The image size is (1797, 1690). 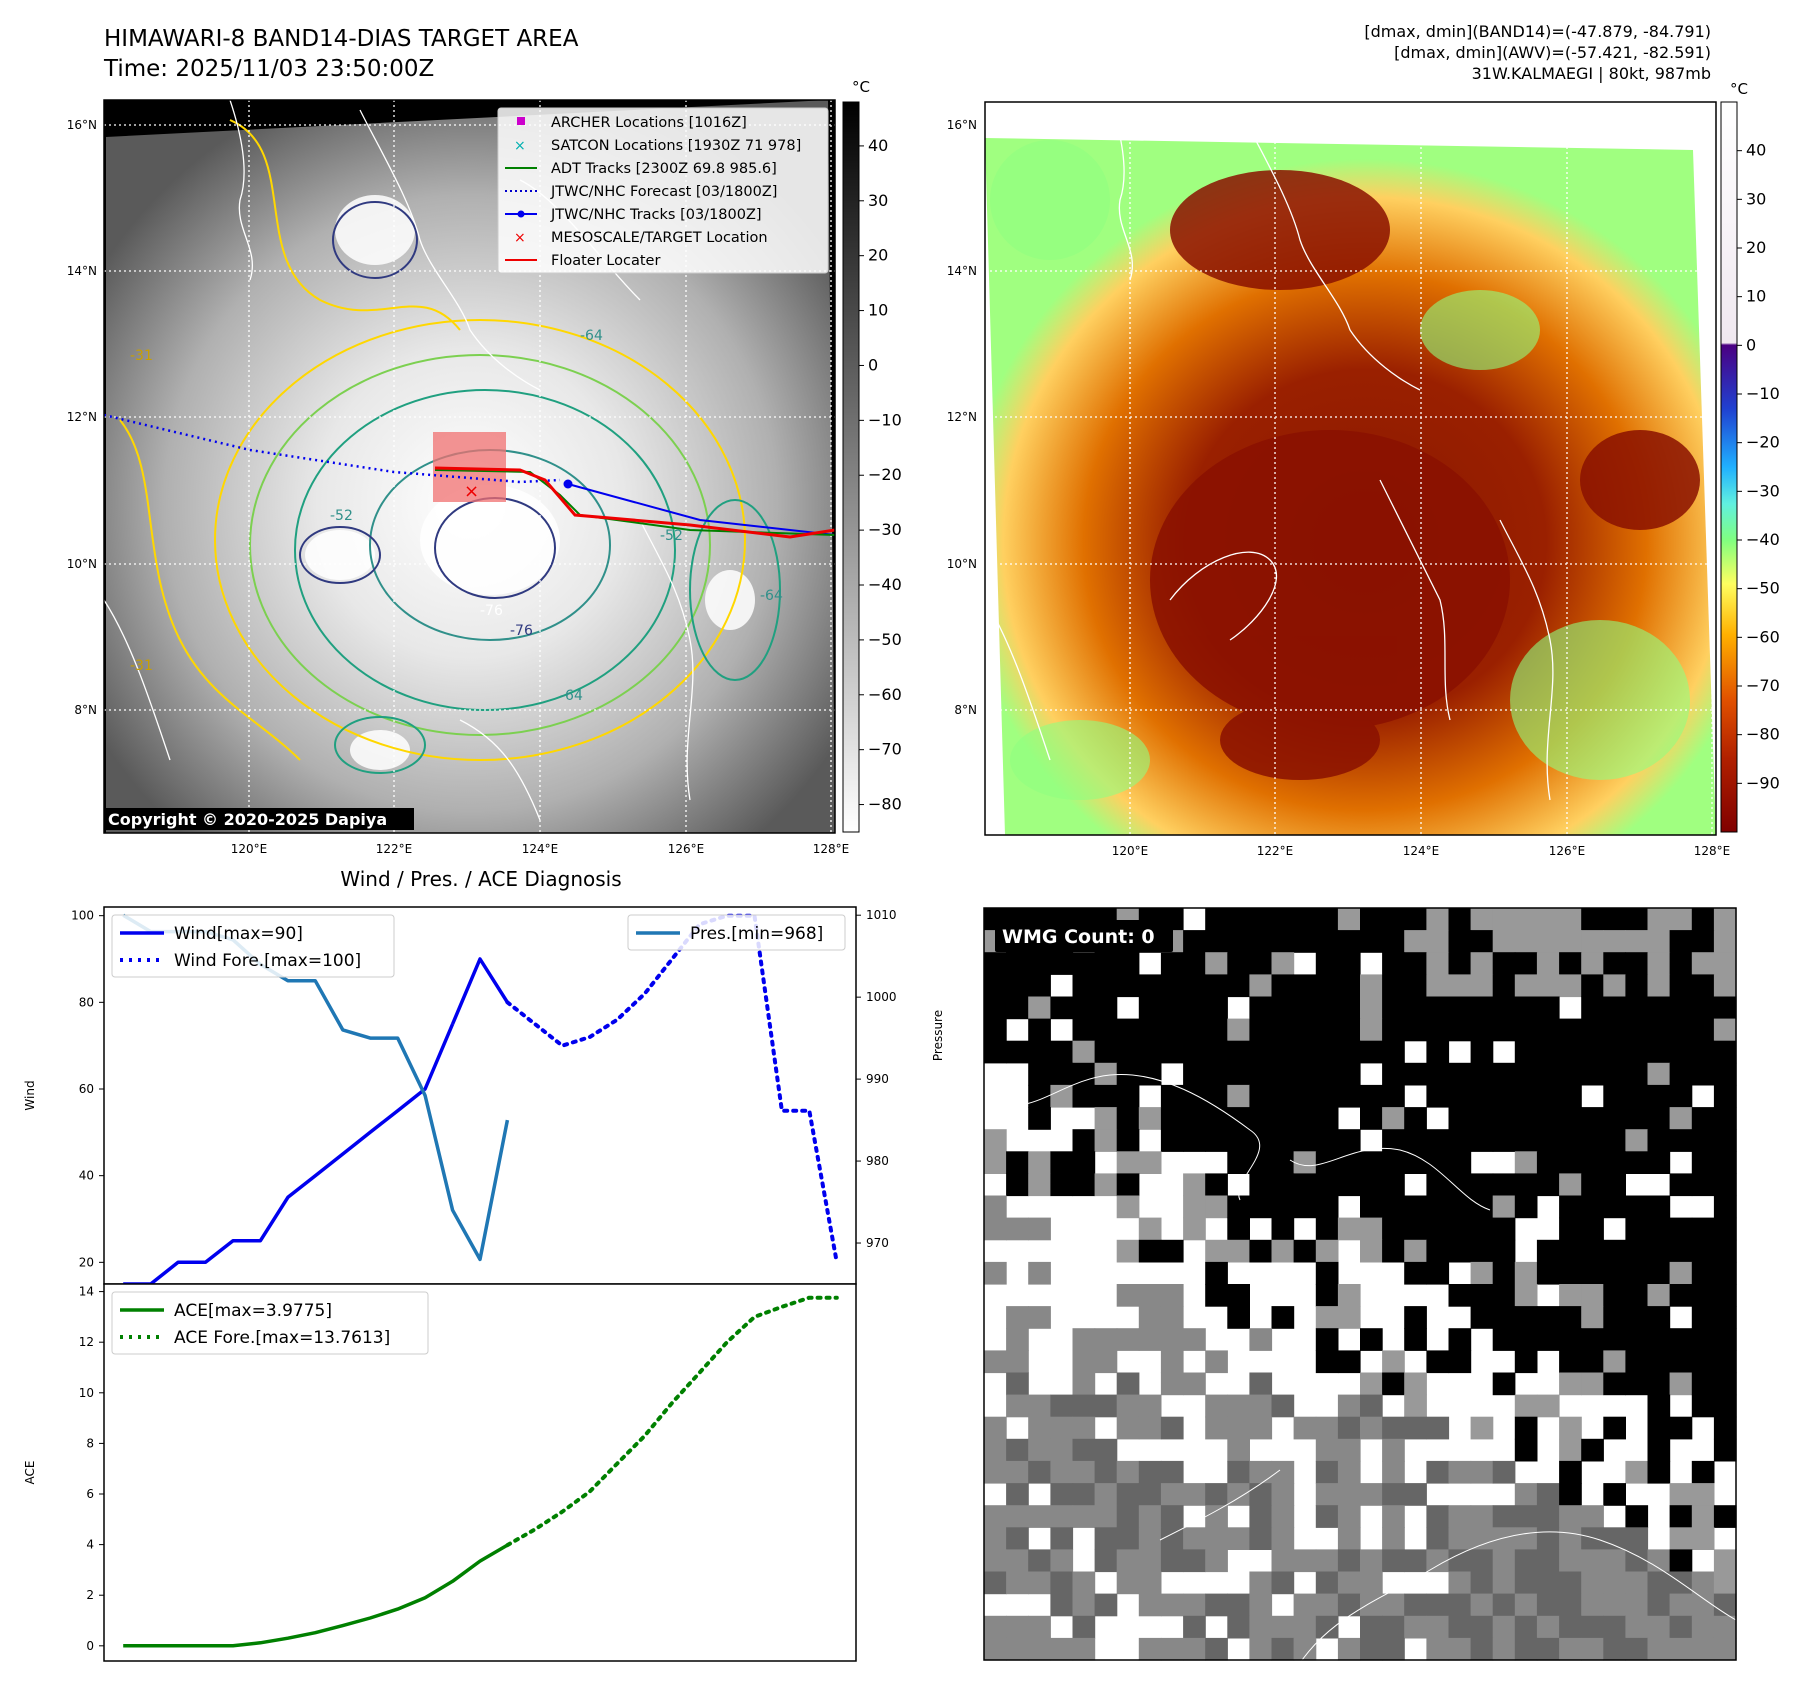 I want to click on colorbar-tick-label: 10, so click(x=878, y=310).